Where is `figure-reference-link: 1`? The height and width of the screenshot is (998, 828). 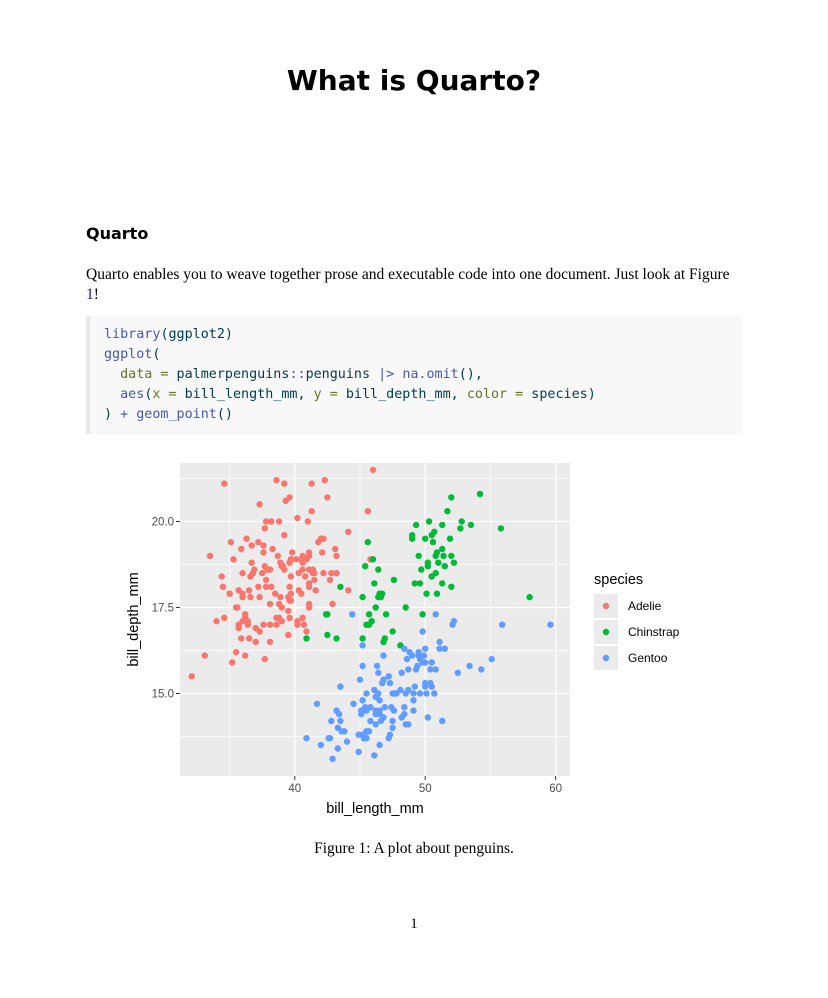
figure-reference-link: 1 is located at coordinates (90, 294).